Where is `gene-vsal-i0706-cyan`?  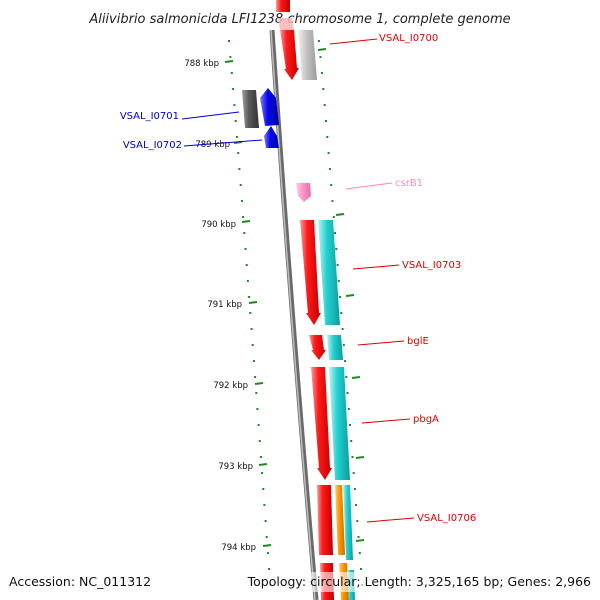 gene-vsal-i0706-cyan is located at coordinates (348, 522).